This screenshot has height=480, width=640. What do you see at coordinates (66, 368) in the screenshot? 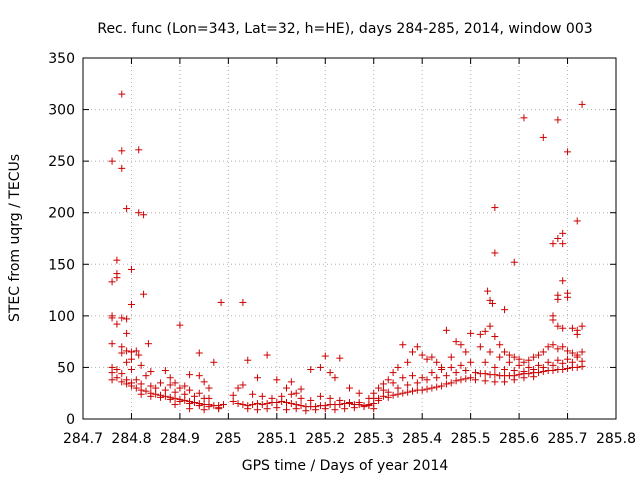
I see `y-tick-label: 50` at bounding box center [66, 368].